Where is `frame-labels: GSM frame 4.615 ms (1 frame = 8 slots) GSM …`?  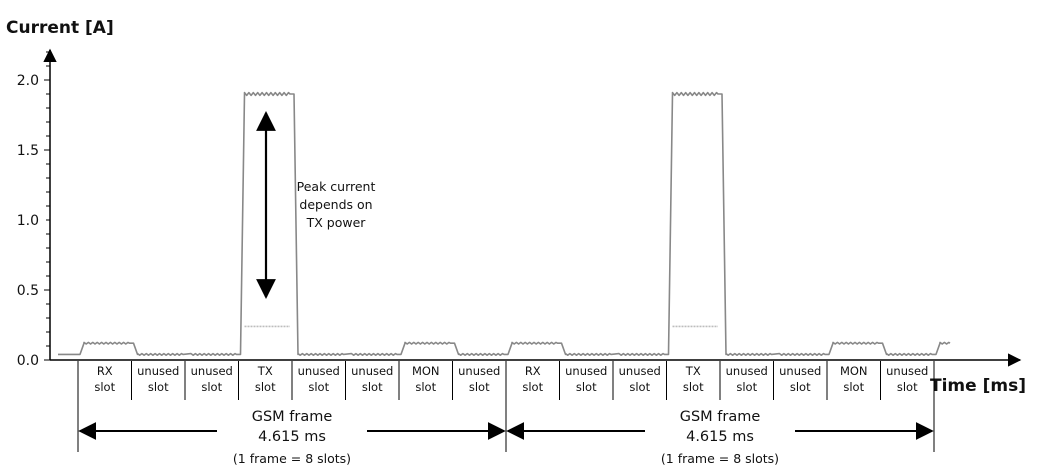
frame-labels: GSM frame 4.615 ms (1 frame = 8 slots) GSM … is located at coordinates (506, 437).